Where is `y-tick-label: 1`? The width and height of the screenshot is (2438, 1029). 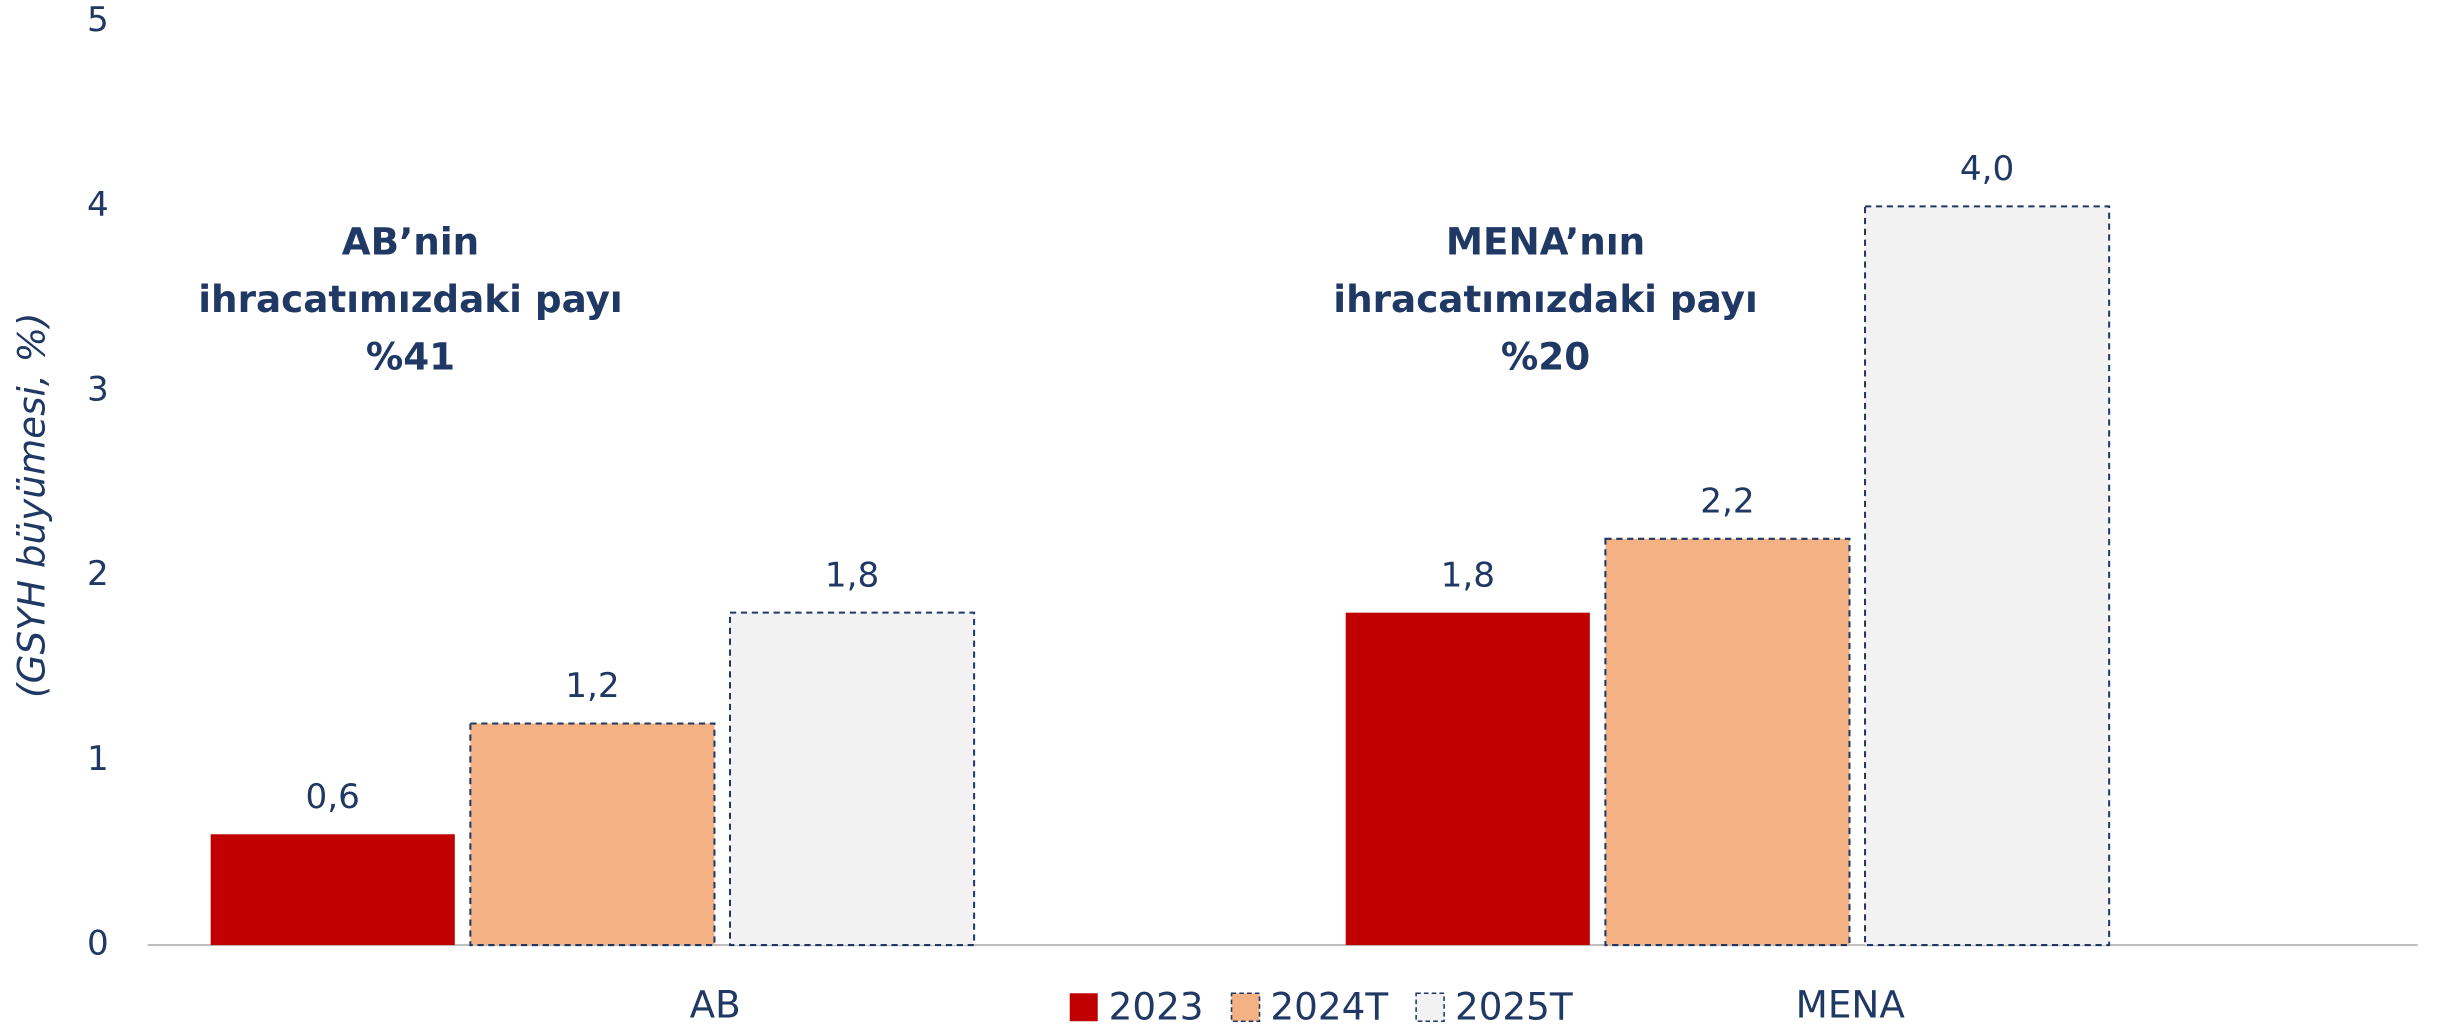
y-tick-label: 1 is located at coordinates (98, 759).